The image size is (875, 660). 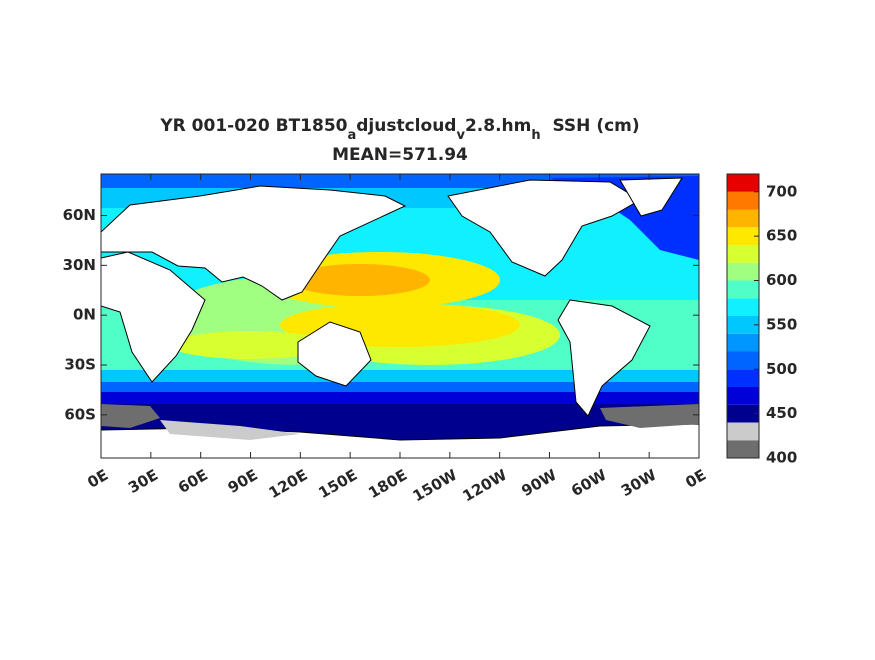 I want to click on x-tick-label: 30E, so click(x=143, y=481).